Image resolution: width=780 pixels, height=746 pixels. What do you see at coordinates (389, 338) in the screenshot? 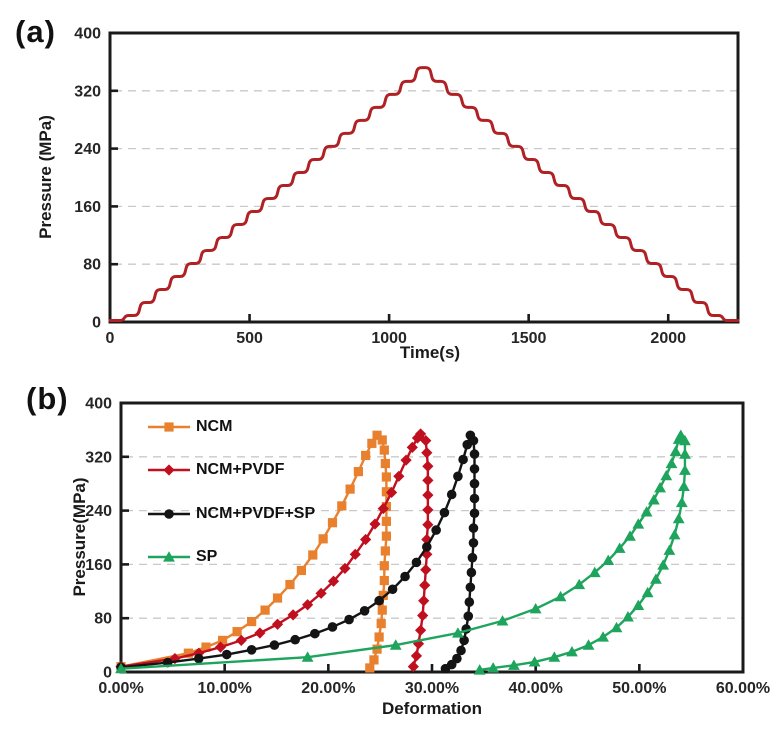
I see `x-tick-label: 1000` at bounding box center [389, 338].